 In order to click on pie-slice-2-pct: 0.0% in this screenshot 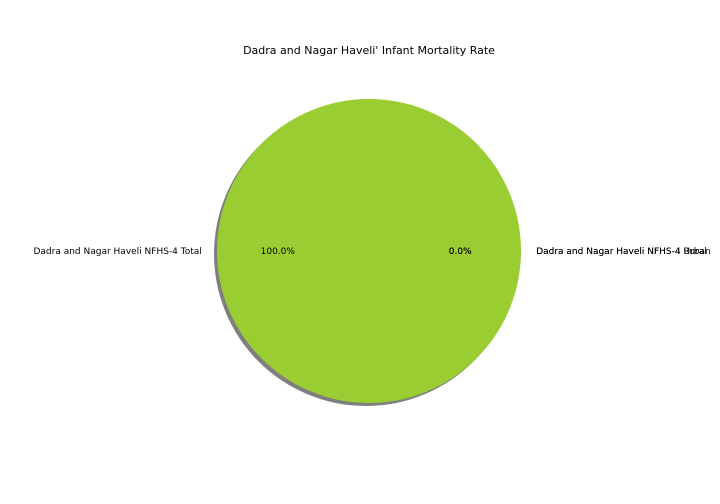, I will do `click(460, 252)`.